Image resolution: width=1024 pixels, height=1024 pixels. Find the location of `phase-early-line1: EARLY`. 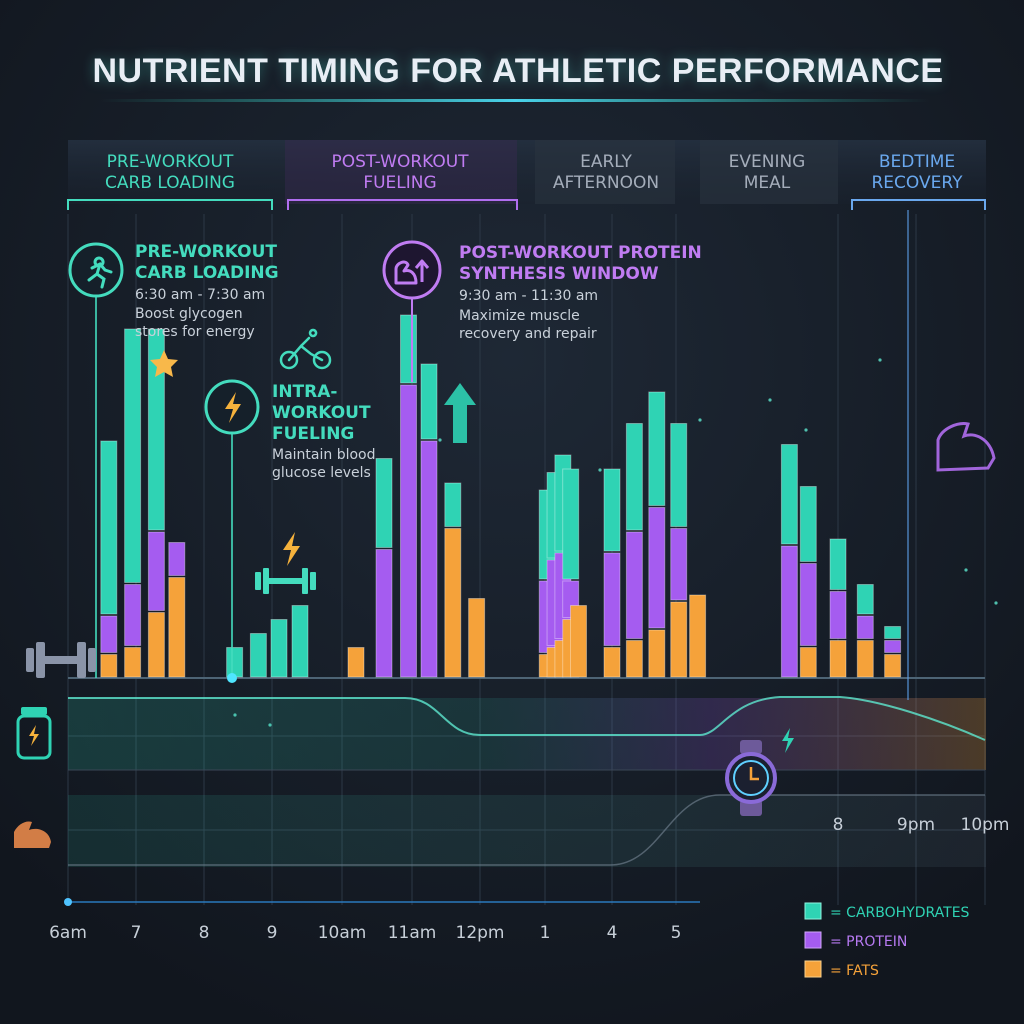

phase-early-line1: EARLY is located at coordinates (606, 162).